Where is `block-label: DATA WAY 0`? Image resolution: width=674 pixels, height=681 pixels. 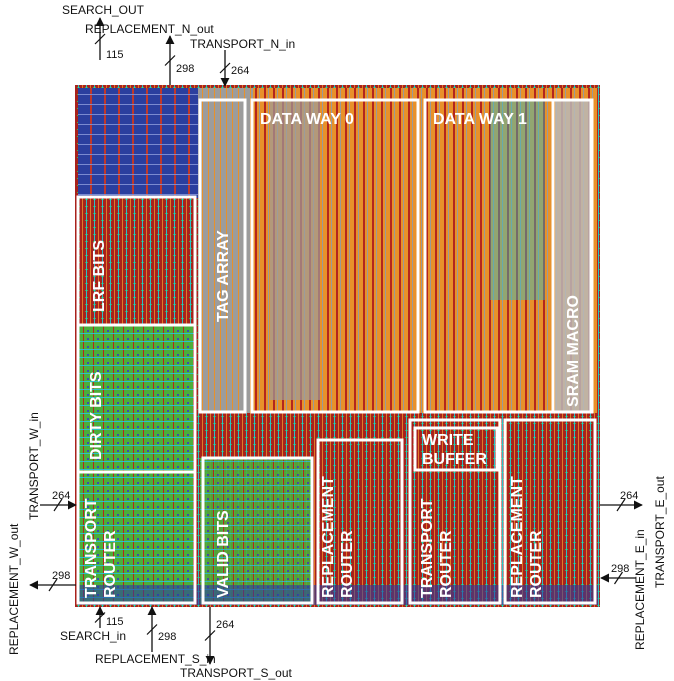 block-label: DATA WAY 0 is located at coordinates (307, 119).